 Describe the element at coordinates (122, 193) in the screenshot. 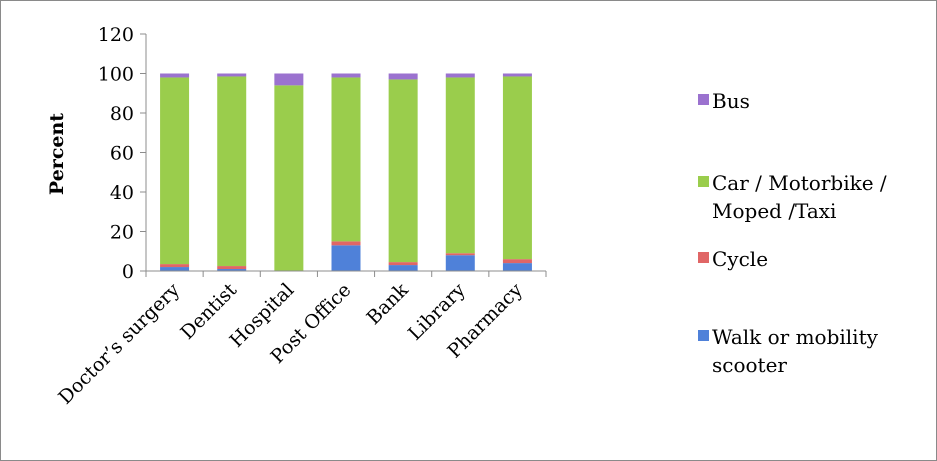

I see `y-tick-label: 40` at that location.